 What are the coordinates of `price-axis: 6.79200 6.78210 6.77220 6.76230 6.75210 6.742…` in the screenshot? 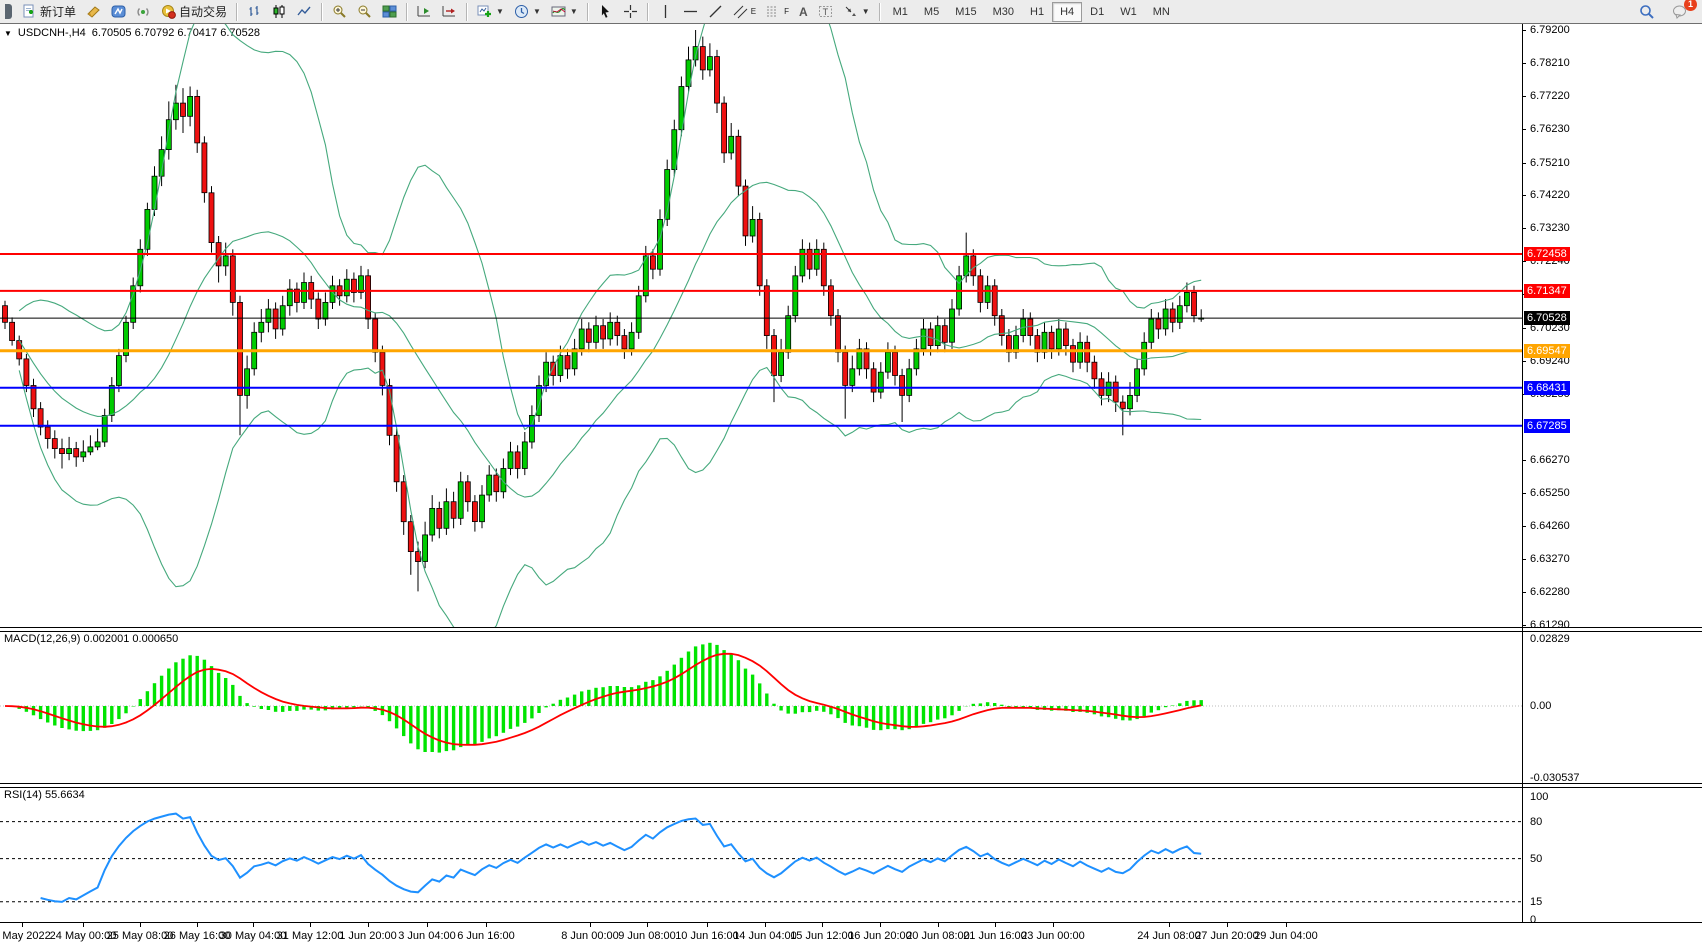 It's located at (1612, 475).